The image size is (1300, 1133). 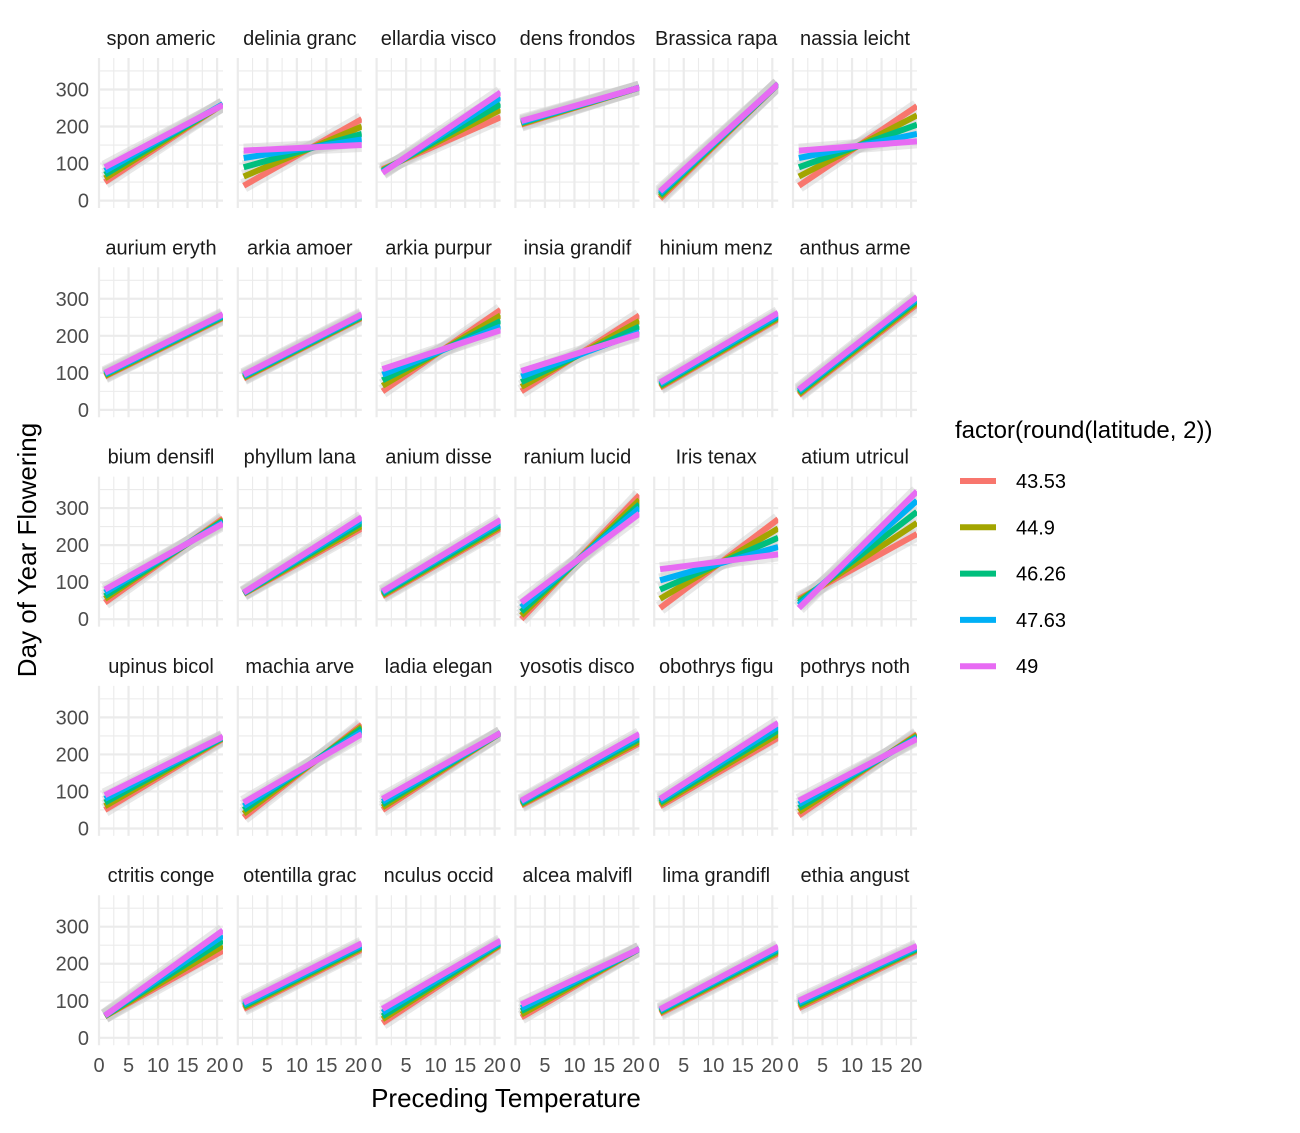 I want to click on facet-panel: arkia amoer, so click(x=299, y=327).